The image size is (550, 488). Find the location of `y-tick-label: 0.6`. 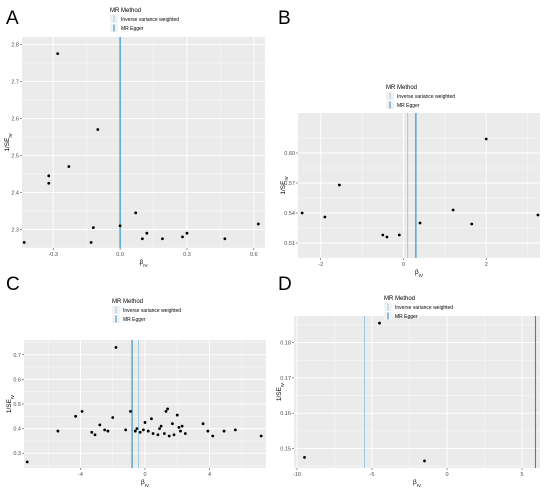

y-tick-label: 0.6 is located at coordinates (17, 380).